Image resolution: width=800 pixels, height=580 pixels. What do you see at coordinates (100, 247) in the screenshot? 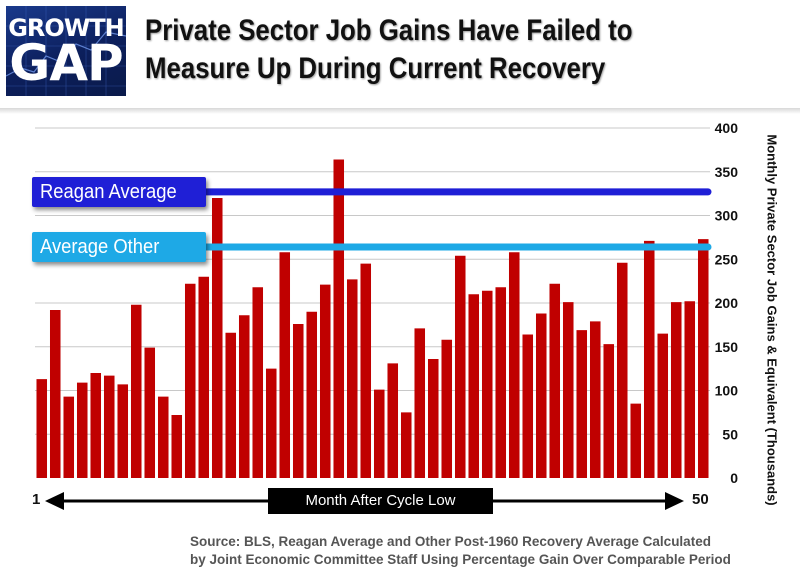
I see `average-other-label-text: Average Other` at bounding box center [100, 247].